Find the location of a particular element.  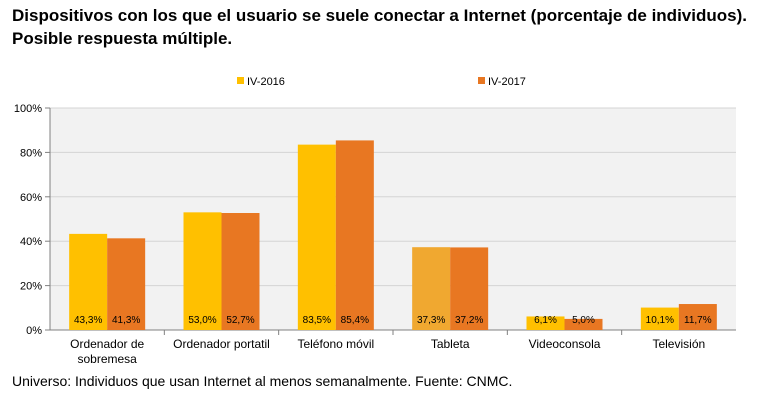

x-tick-label: Tableta is located at coordinates (450, 344).